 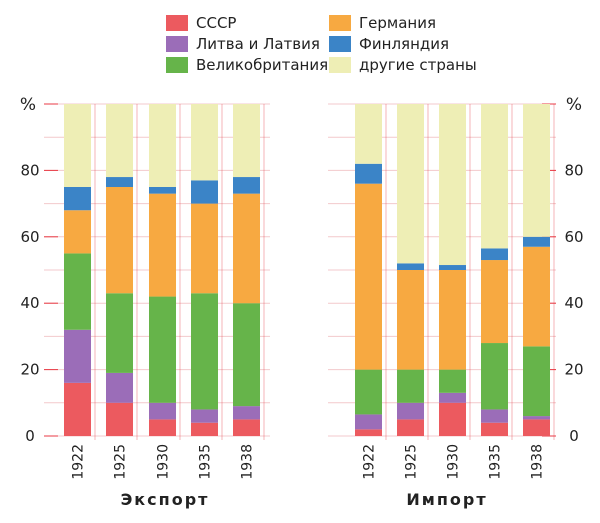 I want to click on export-y-tick-label-60: 60, so click(x=29, y=237).